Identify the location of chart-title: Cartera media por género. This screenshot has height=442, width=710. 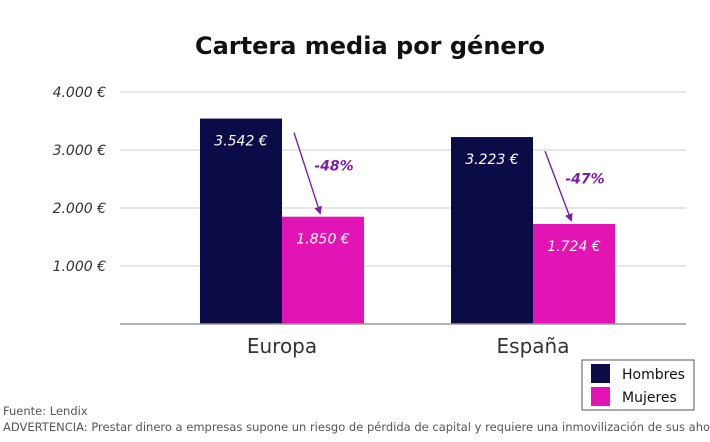
(370, 46).